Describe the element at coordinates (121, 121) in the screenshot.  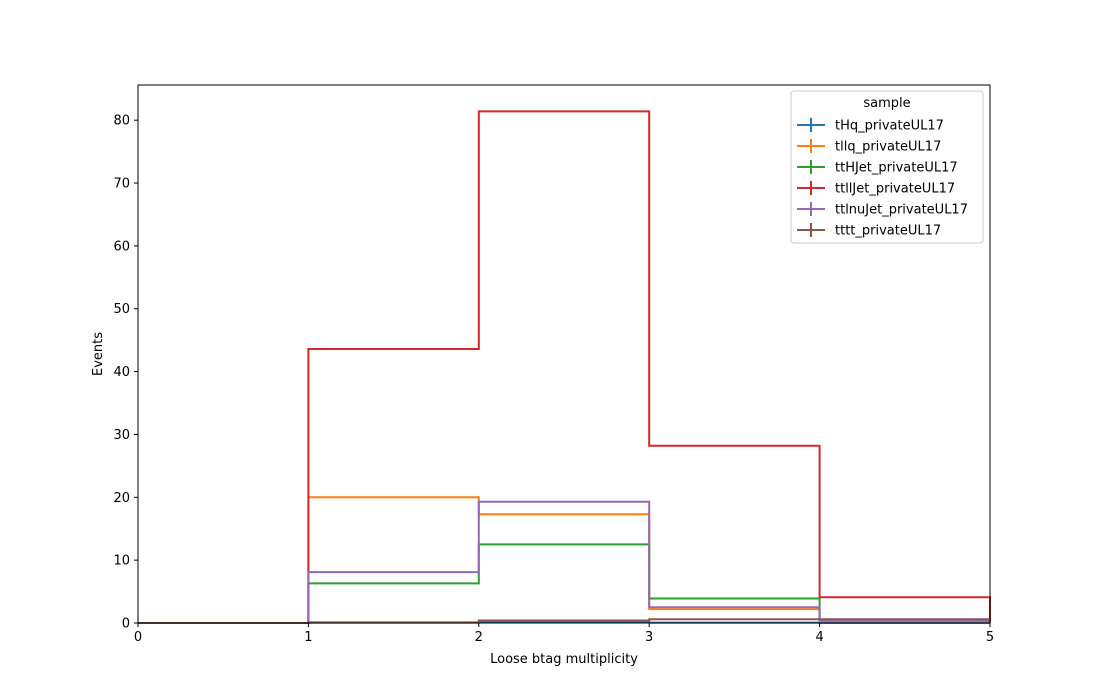
I see `y-tick-label-8: 80` at that location.